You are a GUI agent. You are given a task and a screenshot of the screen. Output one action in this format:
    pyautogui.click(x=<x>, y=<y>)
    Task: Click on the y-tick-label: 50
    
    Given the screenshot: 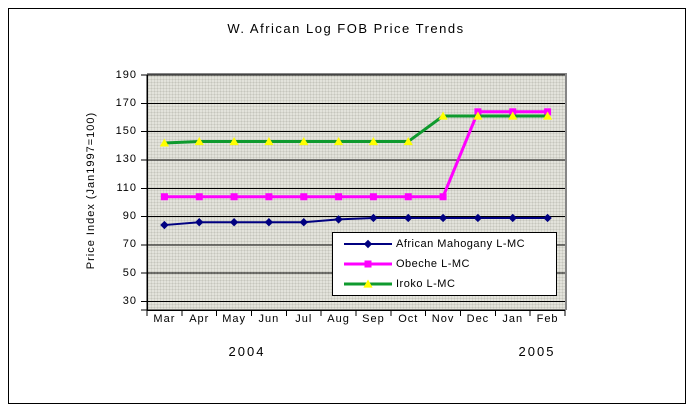 What is the action you would take?
    pyautogui.click(x=129, y=272)
    